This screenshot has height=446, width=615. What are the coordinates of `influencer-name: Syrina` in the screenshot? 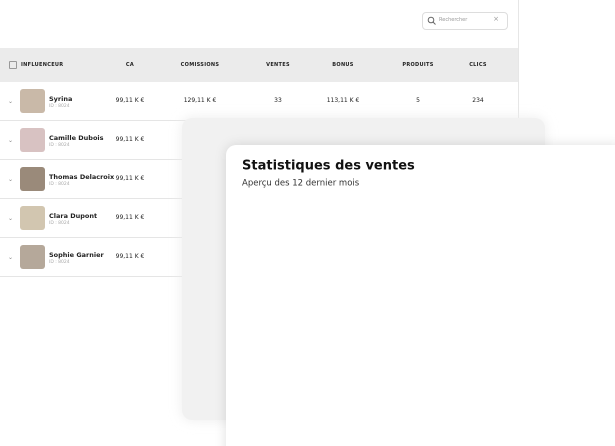 It's located at (61, 99).